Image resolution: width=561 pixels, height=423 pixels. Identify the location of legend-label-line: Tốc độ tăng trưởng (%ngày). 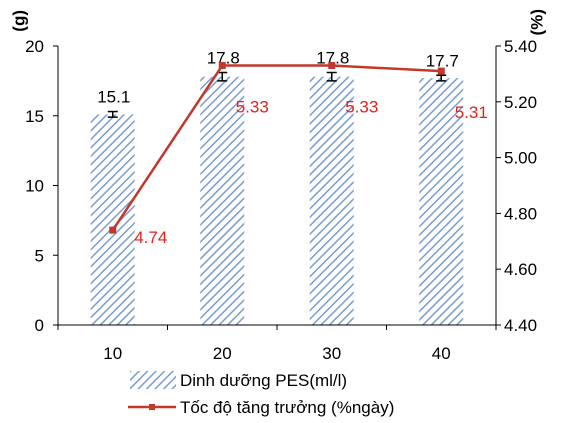
(287, 407).